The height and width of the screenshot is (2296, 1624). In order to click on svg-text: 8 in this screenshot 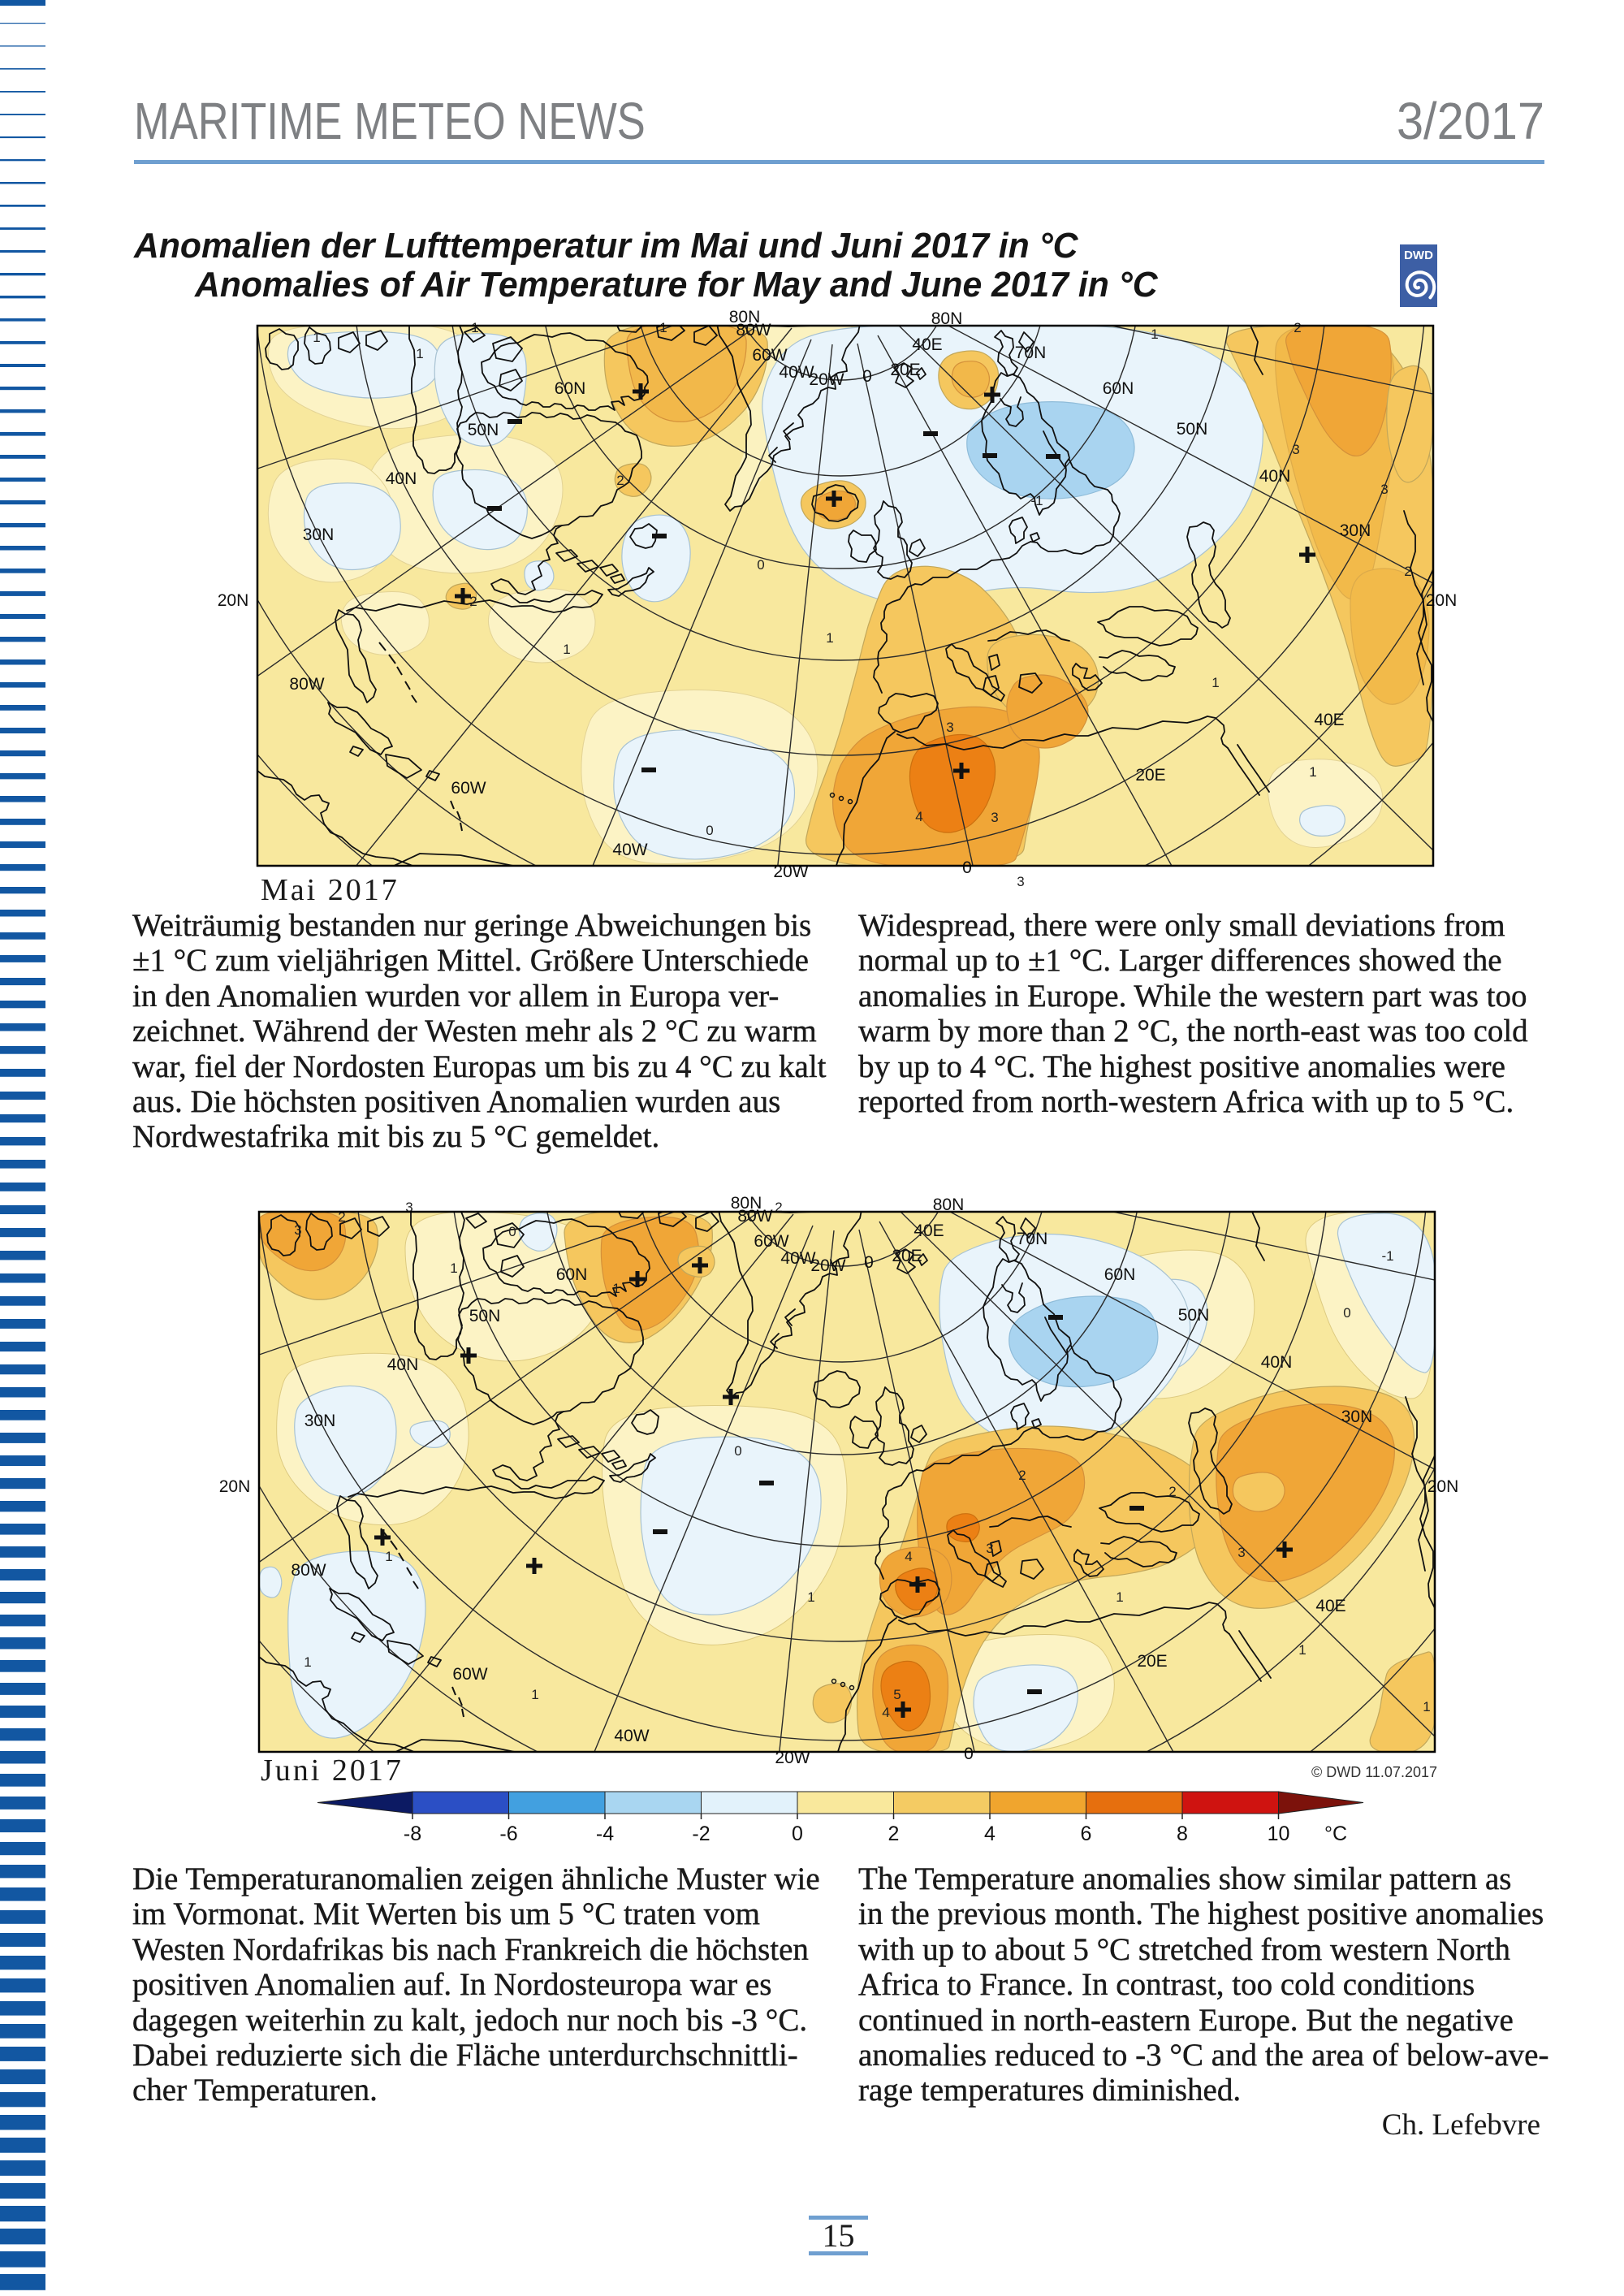, I will do `click(1182, 1834)`.